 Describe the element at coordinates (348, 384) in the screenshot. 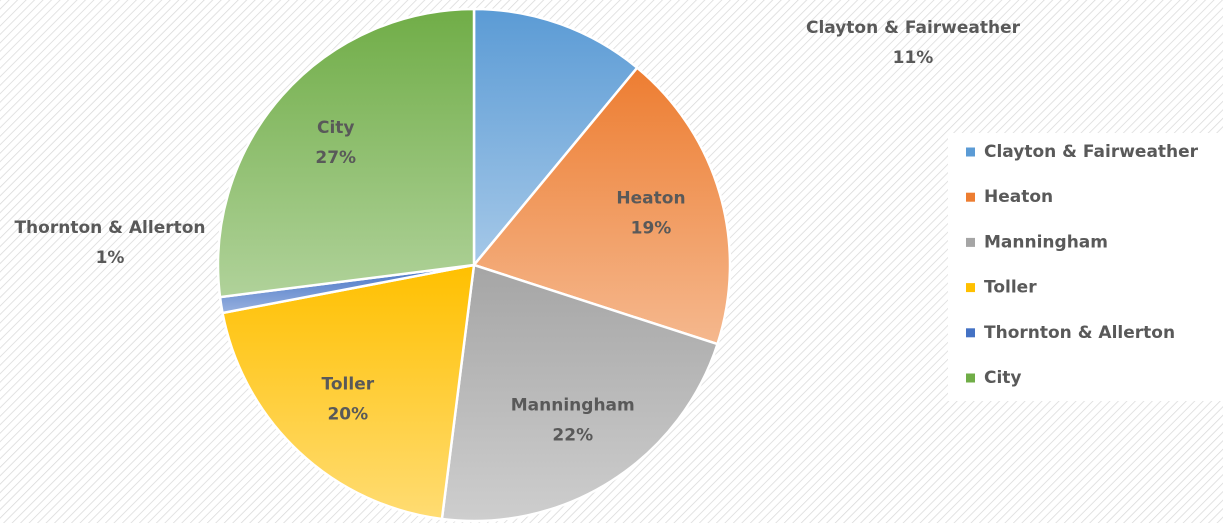

I see `slice-label: Toller` at that location.